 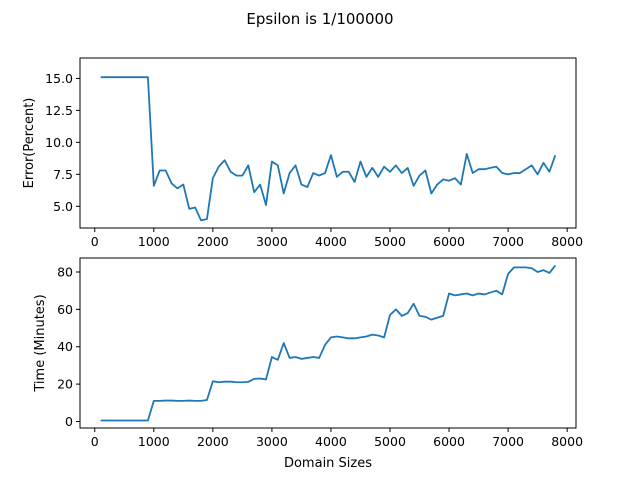 What do you see at coordinates (63, 206) in the screenshot?
I see `y-tick-label: 5.0` at bounding box center [63, 206].